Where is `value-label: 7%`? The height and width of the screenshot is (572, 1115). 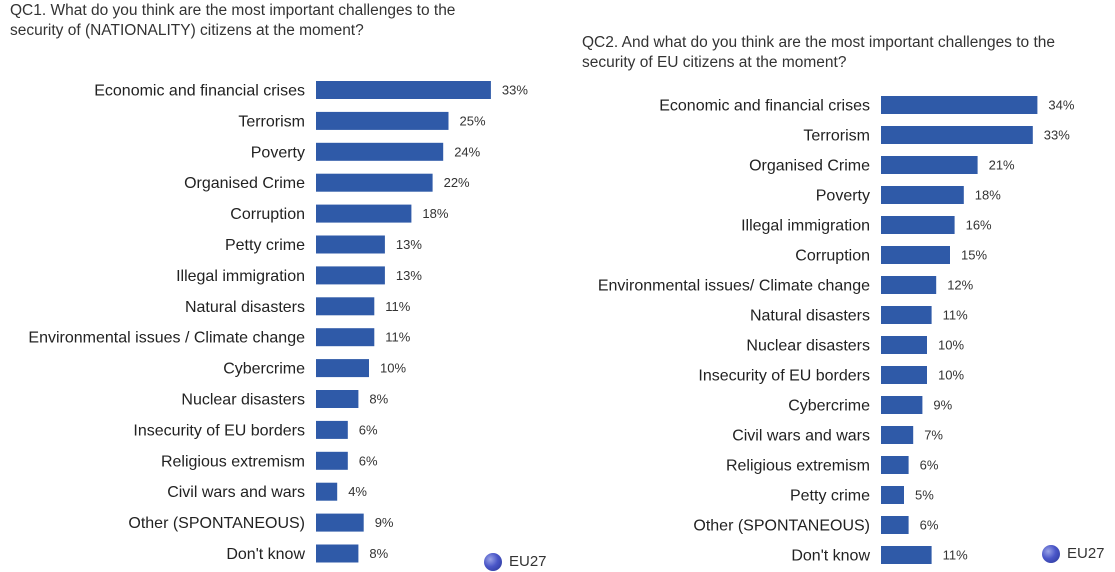
value-label: 7% is located at coordinates (933, 435).